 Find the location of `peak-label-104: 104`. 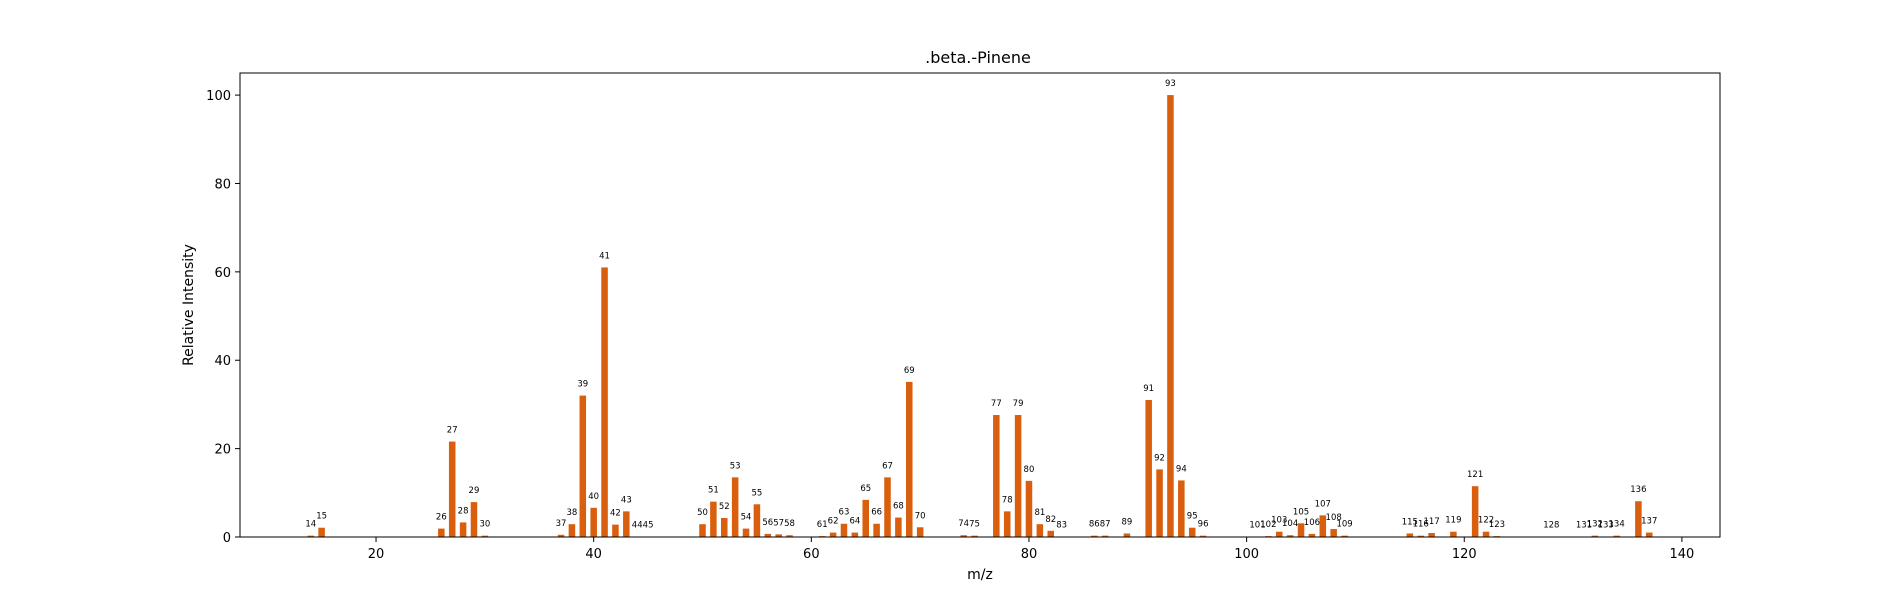

peak-label-104: 104 is located at coordinates (1290, 524).